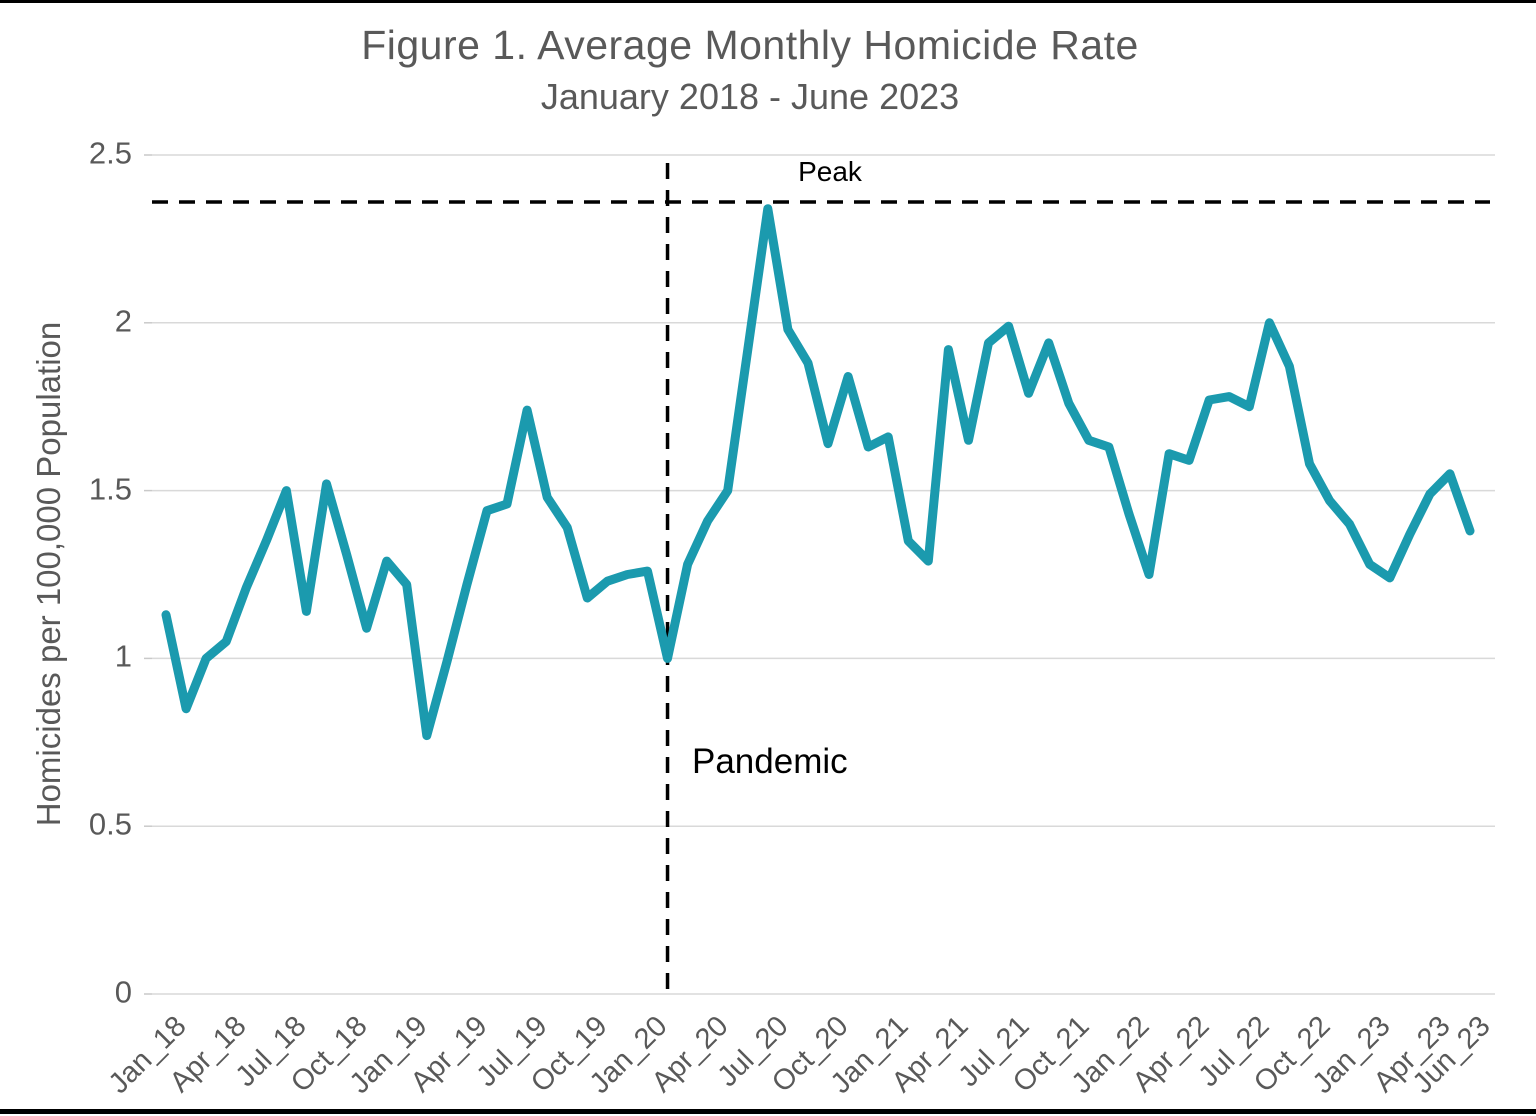  I want to click on peak-annotation-label: Peak, so click(830, 171).